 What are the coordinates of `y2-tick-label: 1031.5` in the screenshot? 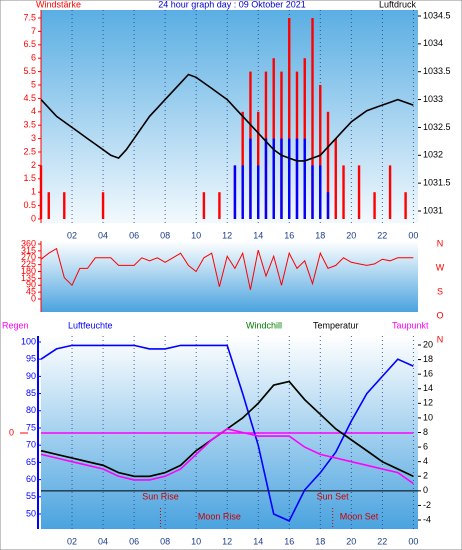 It's located at (437, 183).